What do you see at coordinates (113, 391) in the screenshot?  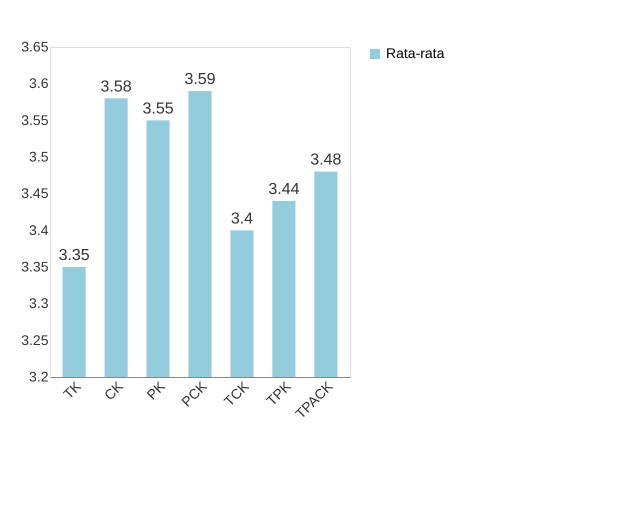 I see `x-tick-label: CK` at bounding box center [113, 391].